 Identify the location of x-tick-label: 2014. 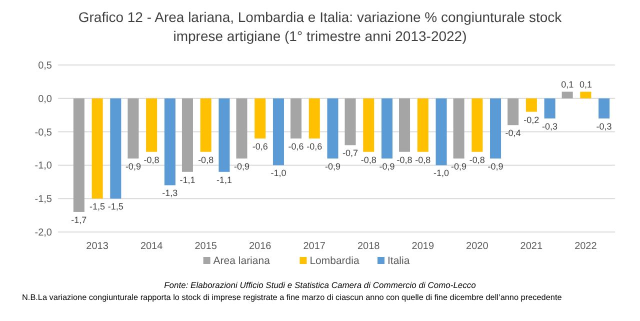
(152, 246).